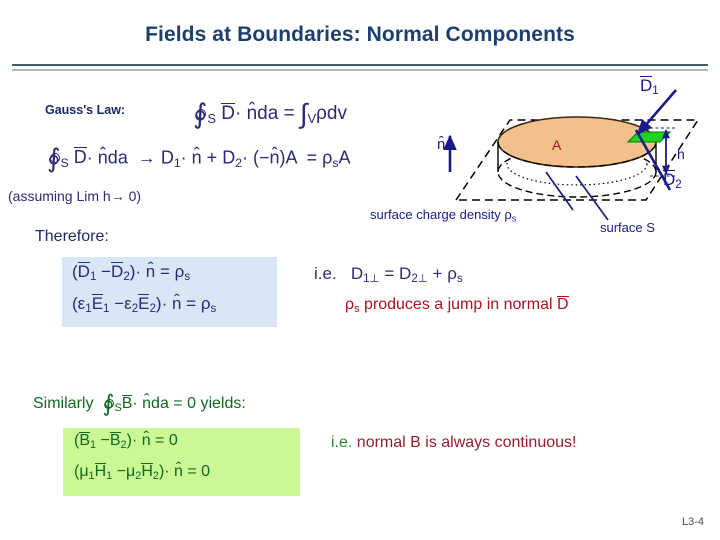 The height and width of the screenshot is (540, 720). What do you see at coordinates (169, 292) in the screenshot?
I see `d-boundary-condition-box` at bounding box center [169, 292].